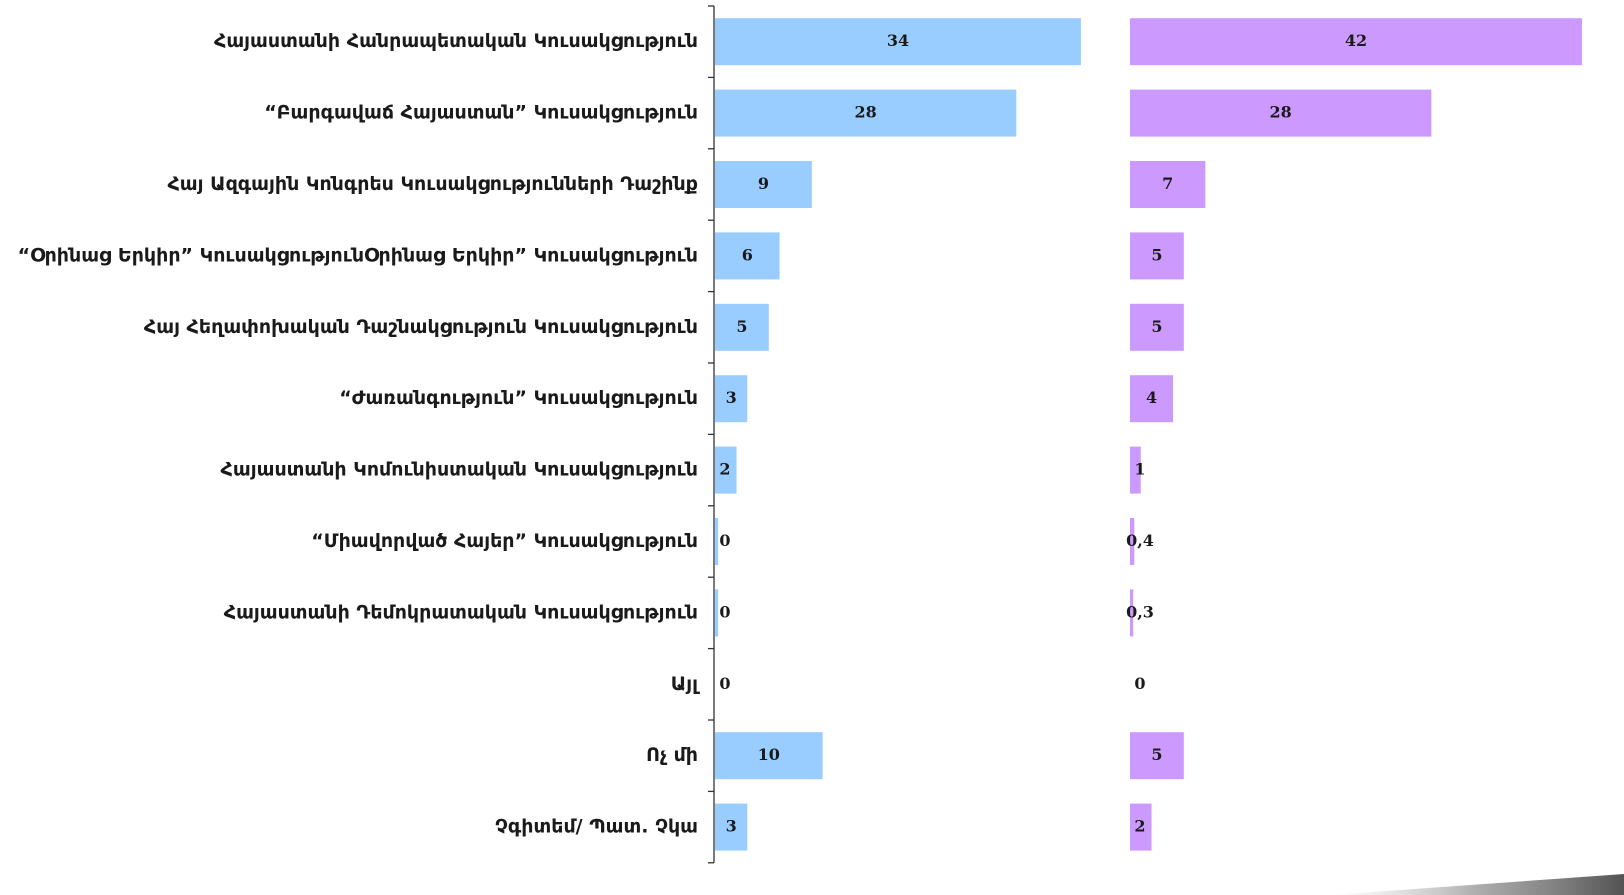 This screenshot has height=895, width=1624. What do you see at coordinates (1140, 540) in the screenshot?
I see `data-label: 0,4` at bounding box center [1140, 540].